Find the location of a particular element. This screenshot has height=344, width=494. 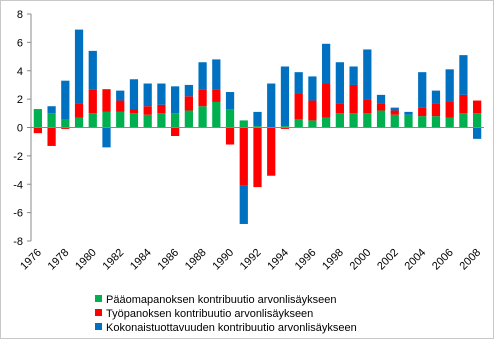

y-tick-label: -2 is located at coordinates (18, 157).